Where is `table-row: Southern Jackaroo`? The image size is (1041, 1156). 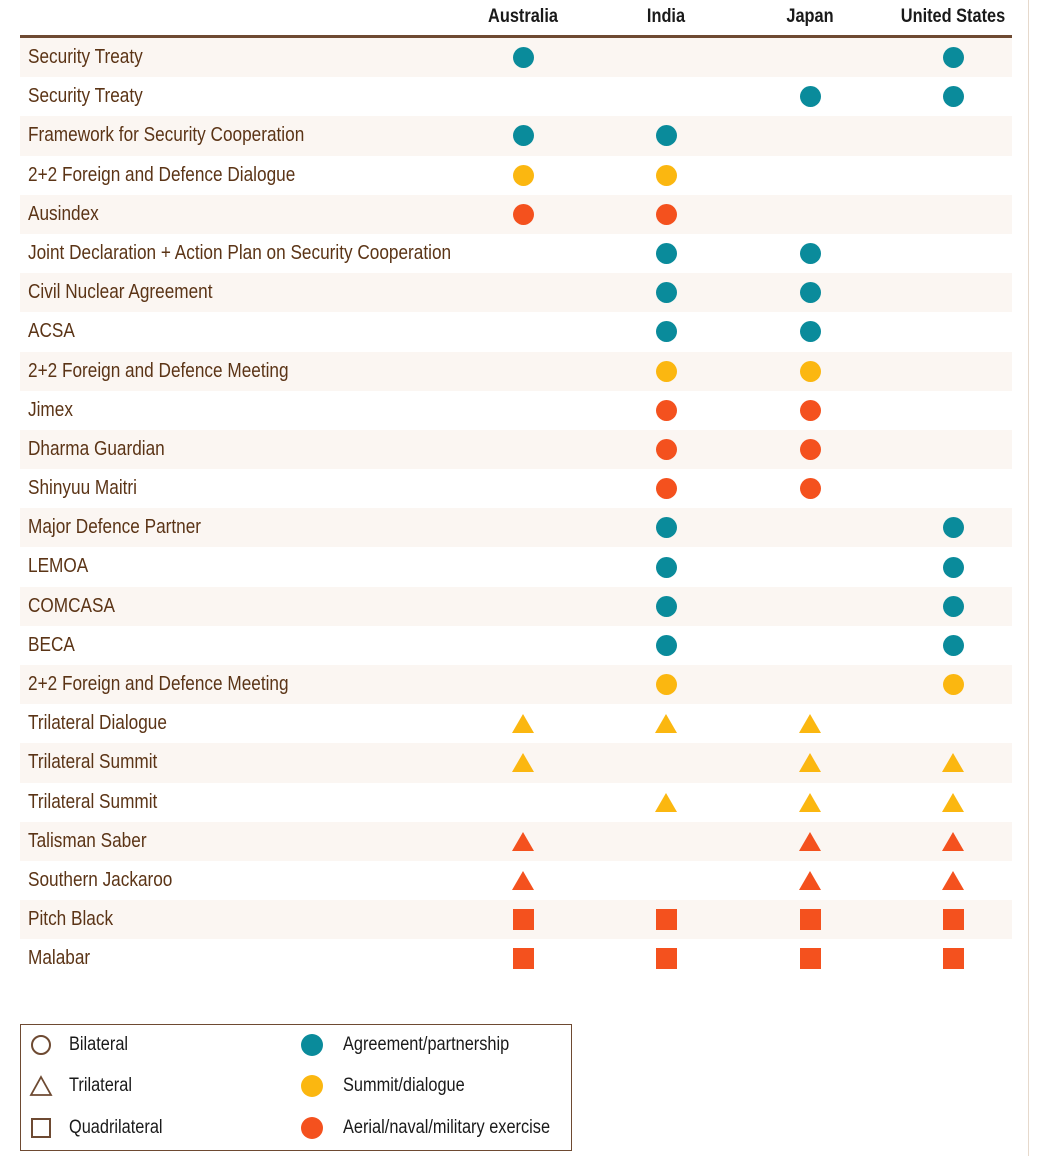
table-row: Southern Jackaroo is located at coordinates (516, 880).